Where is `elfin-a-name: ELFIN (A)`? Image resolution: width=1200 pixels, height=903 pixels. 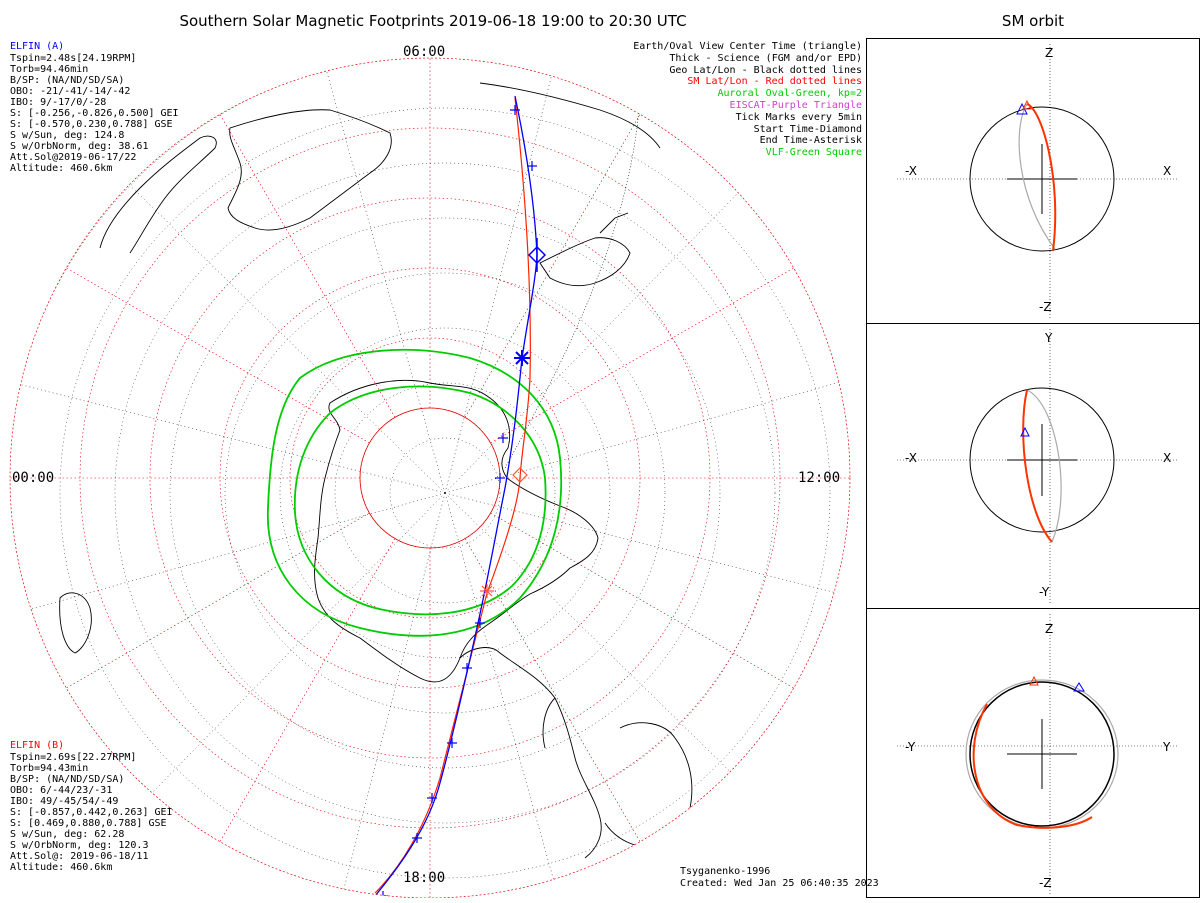
elfin-a-name: ELFIN (A) is located at coordinates (37, 46).